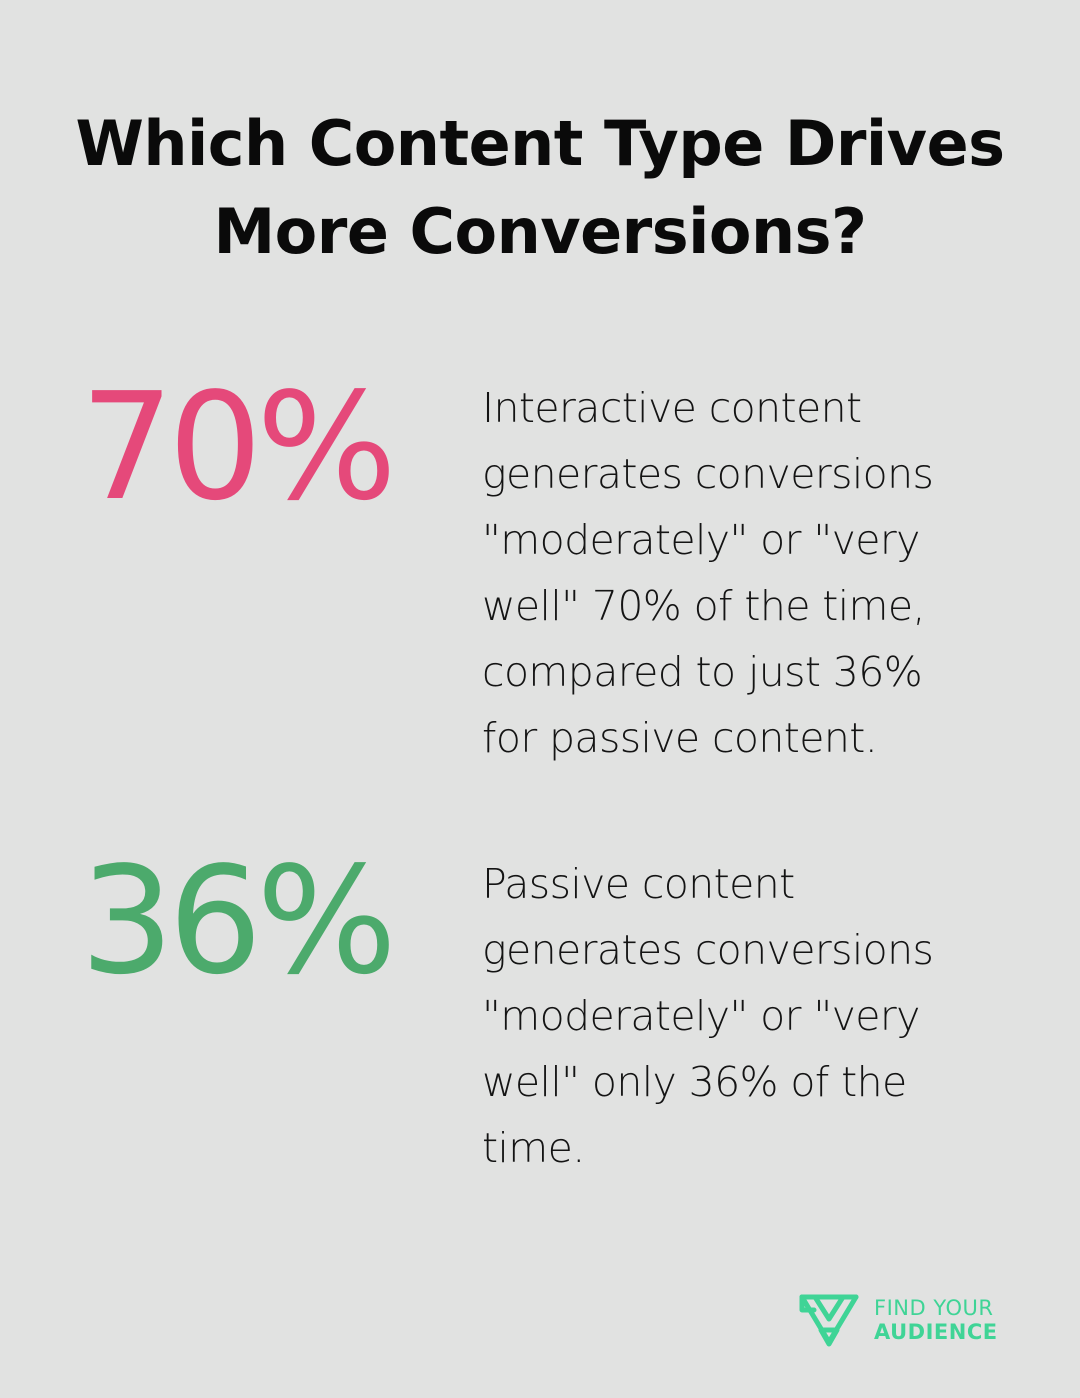 Image resolution: width=1080 pixels, height=1398 pixels. Describe the element at coordinates (238, 447) in the screenshot. I see `stat-value-interactive: 70%` at that location.